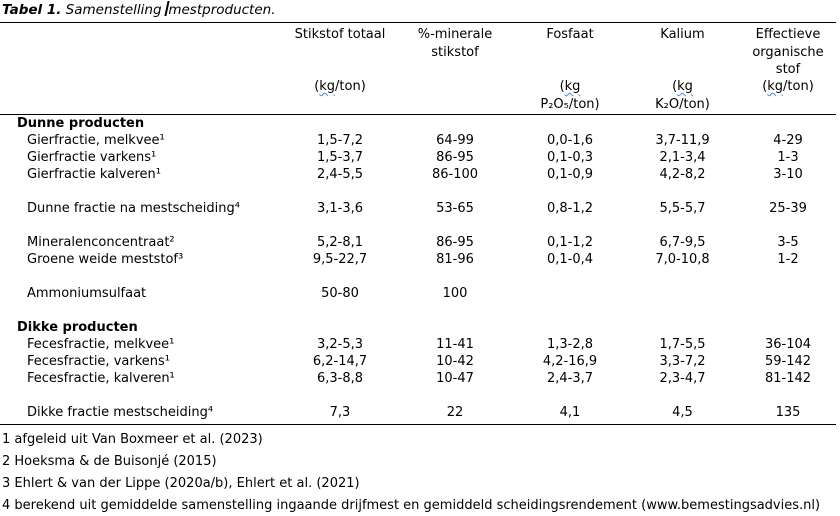 Image resolution: width=840 pixels, height=516 pixels. I want to click on cell-value: 3-5, so click(788, 242).